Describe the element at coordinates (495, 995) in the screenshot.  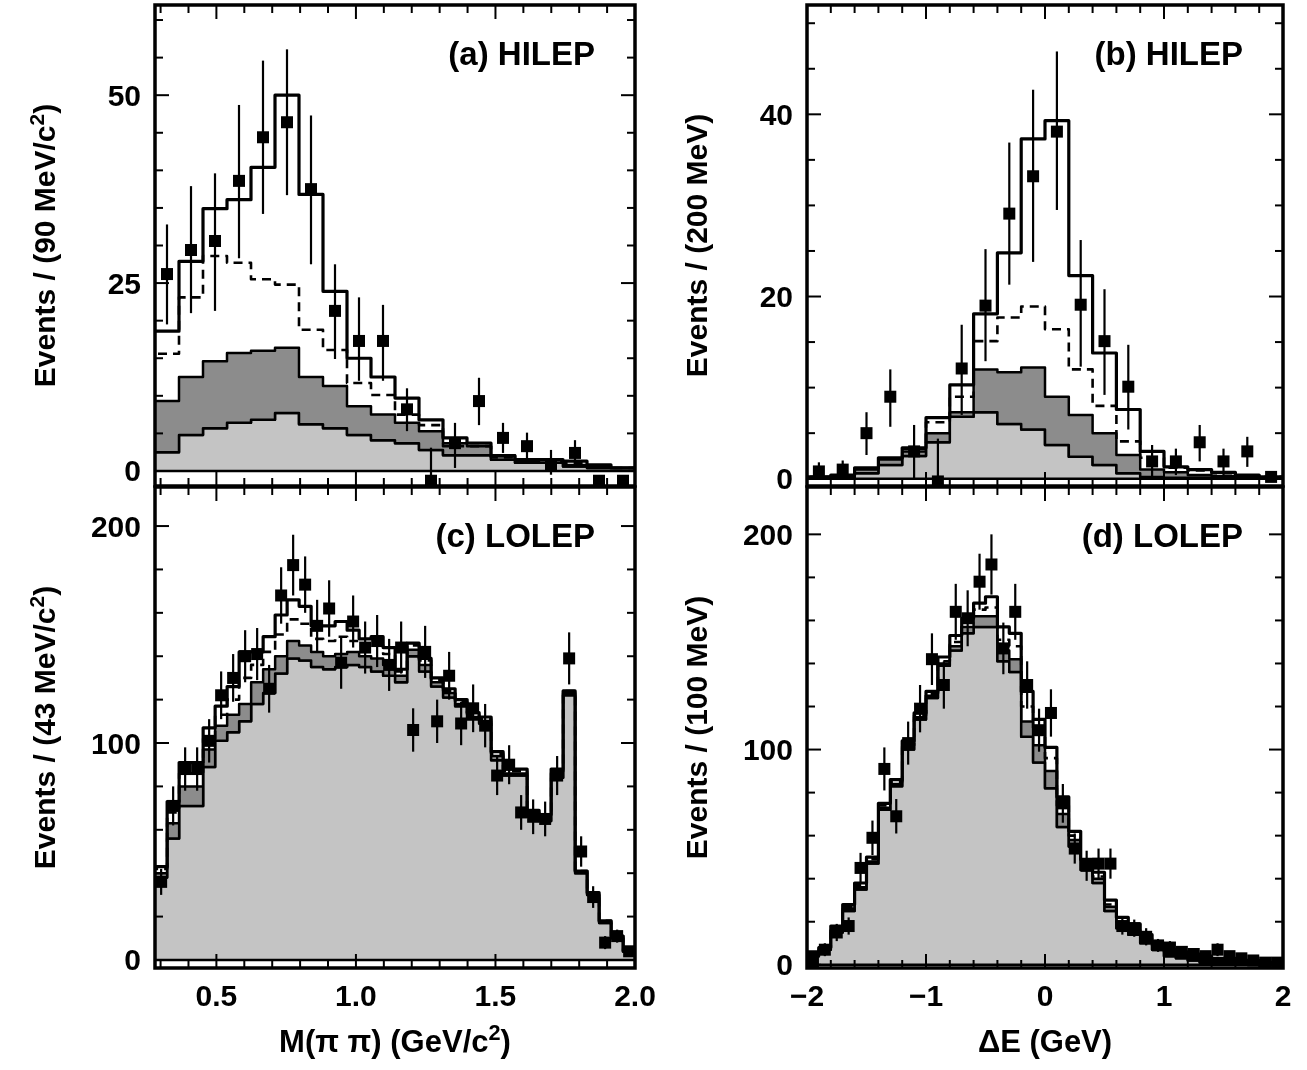
I see `x-tick-label: 1.5` at that location.